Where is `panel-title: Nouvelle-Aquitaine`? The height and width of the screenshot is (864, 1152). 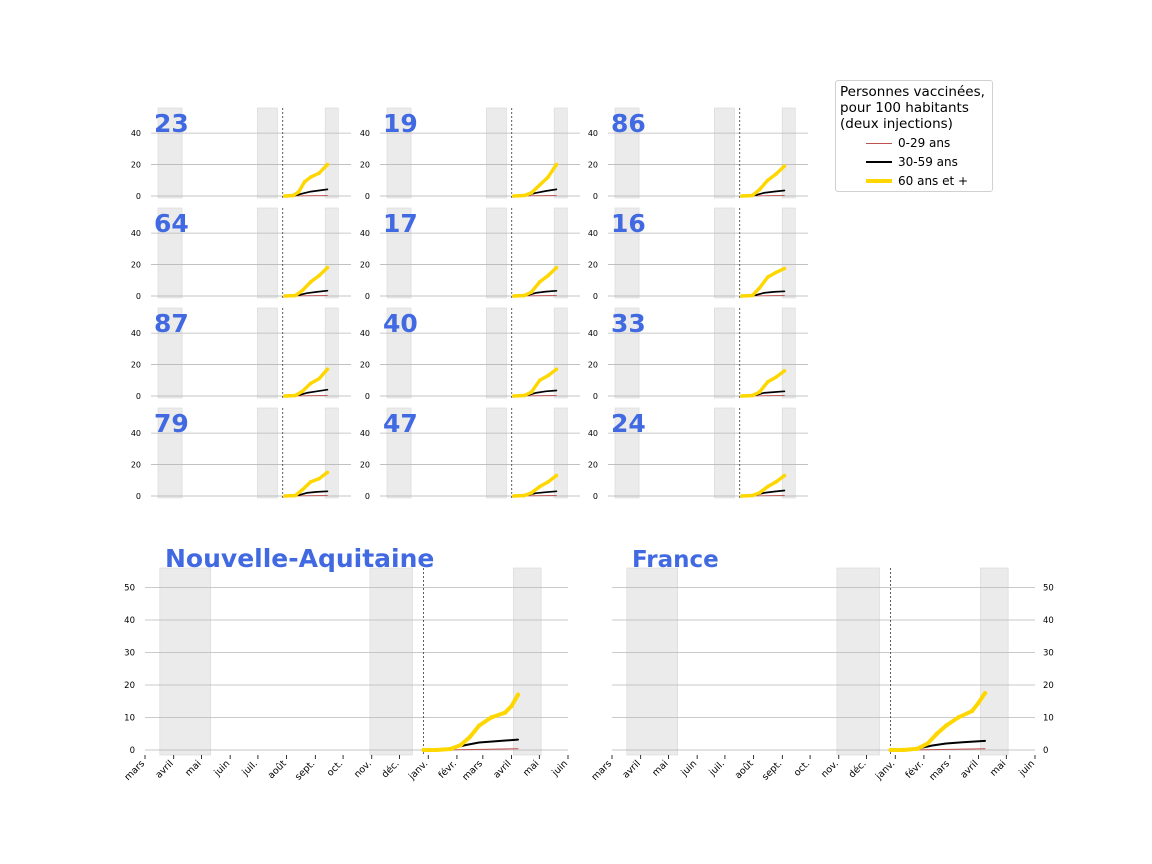 panel-title: Nouvelle-Aquitaine is located at coordinates (299, 558).